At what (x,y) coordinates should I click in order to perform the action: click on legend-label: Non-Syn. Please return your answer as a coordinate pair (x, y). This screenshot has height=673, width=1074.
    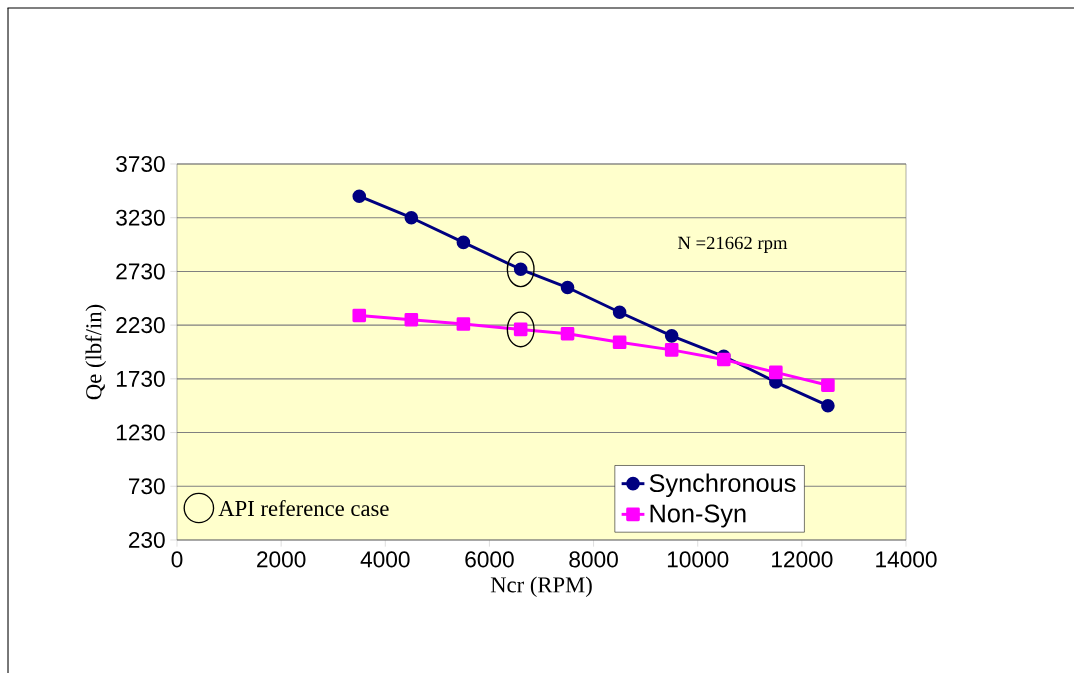
    Looking at the image, I should click on (698, 516).